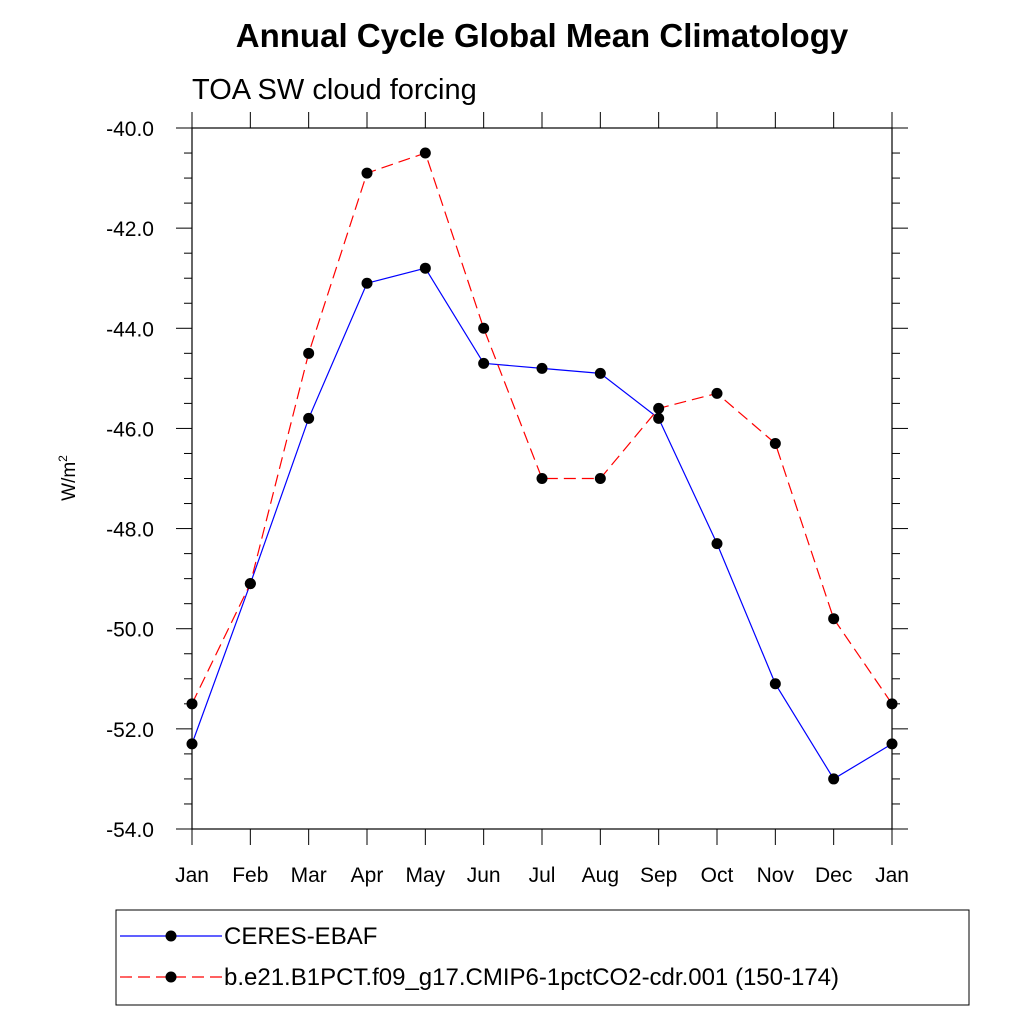 This screenshot has width=1024, height=1024. What do you see at coordinates (542, 875) in the screenshot?
I see `x-tick-label: Jul` at bounding box center [542, 875].